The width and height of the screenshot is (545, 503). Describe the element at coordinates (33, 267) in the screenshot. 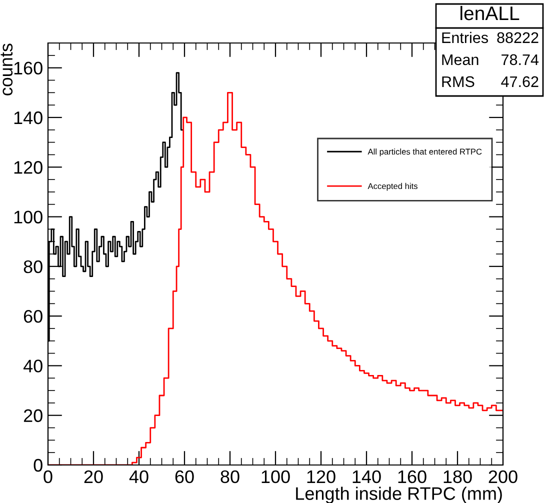

I see `y-tick-label: 80` at that location.